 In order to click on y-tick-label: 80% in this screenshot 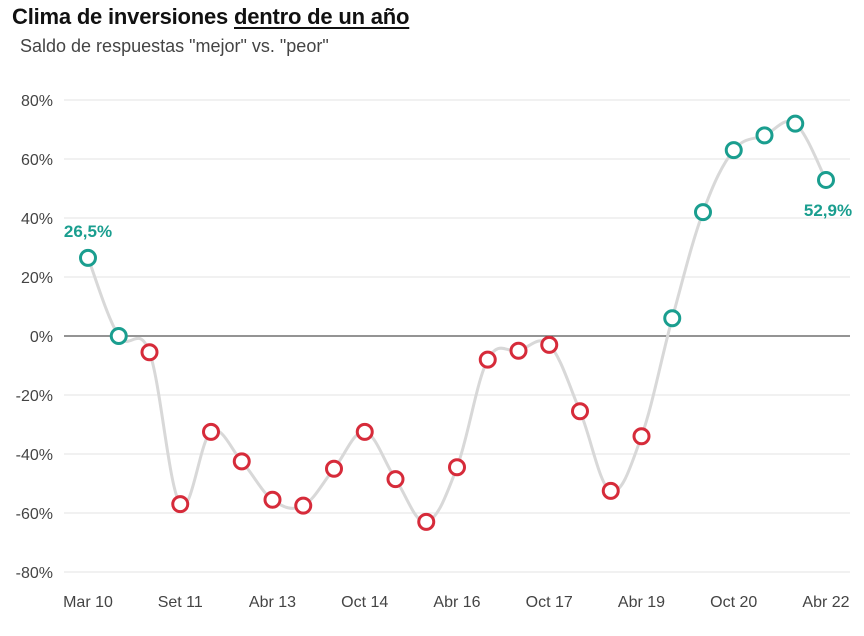, I will do `click(37, 101)`.